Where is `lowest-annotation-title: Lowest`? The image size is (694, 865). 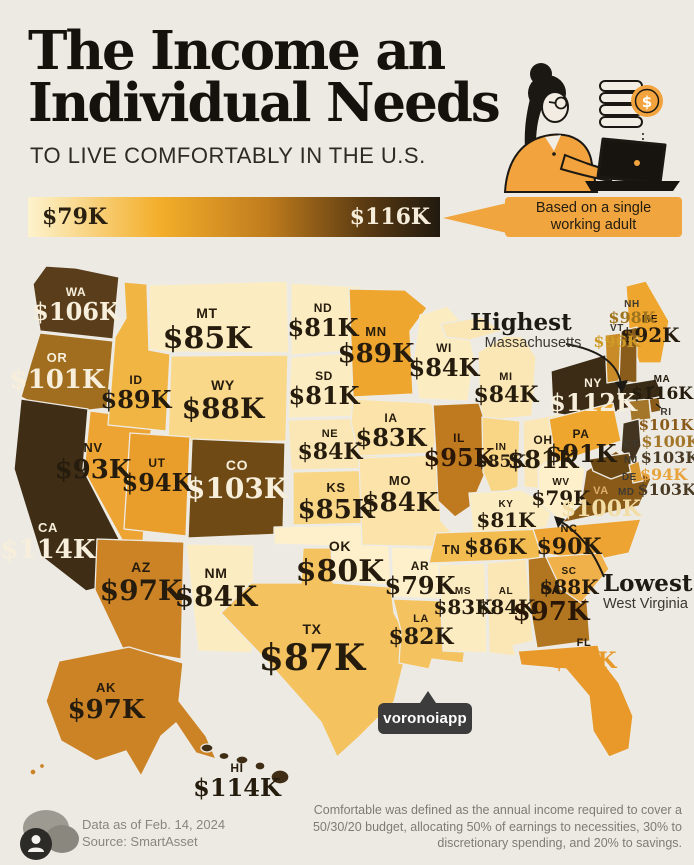 lowest-annotation-title: Lowest is located at coordinates (648, 583).